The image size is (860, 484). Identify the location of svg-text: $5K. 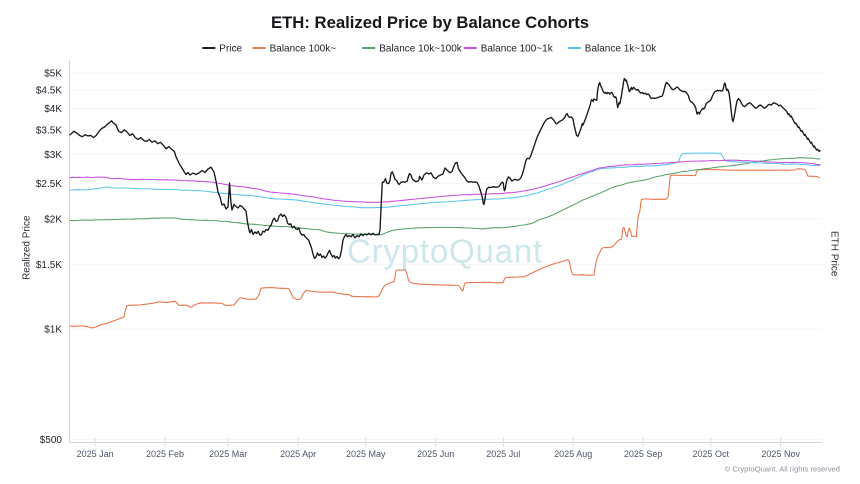
(53, 74).